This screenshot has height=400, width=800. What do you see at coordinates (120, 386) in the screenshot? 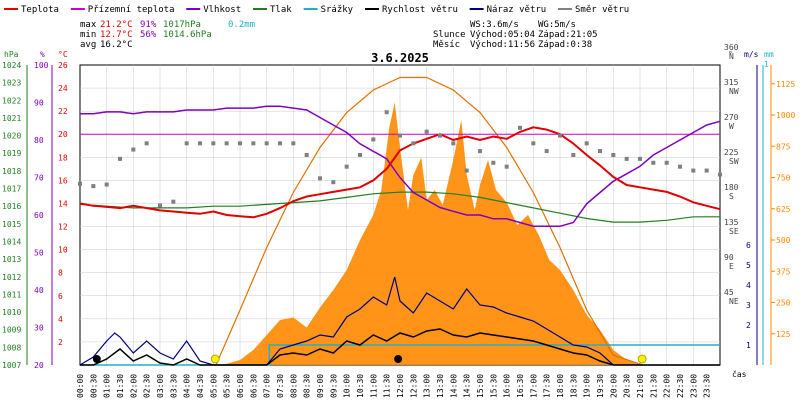
I see `time-tick-label: 01:30` at bounding box center [120, 386].